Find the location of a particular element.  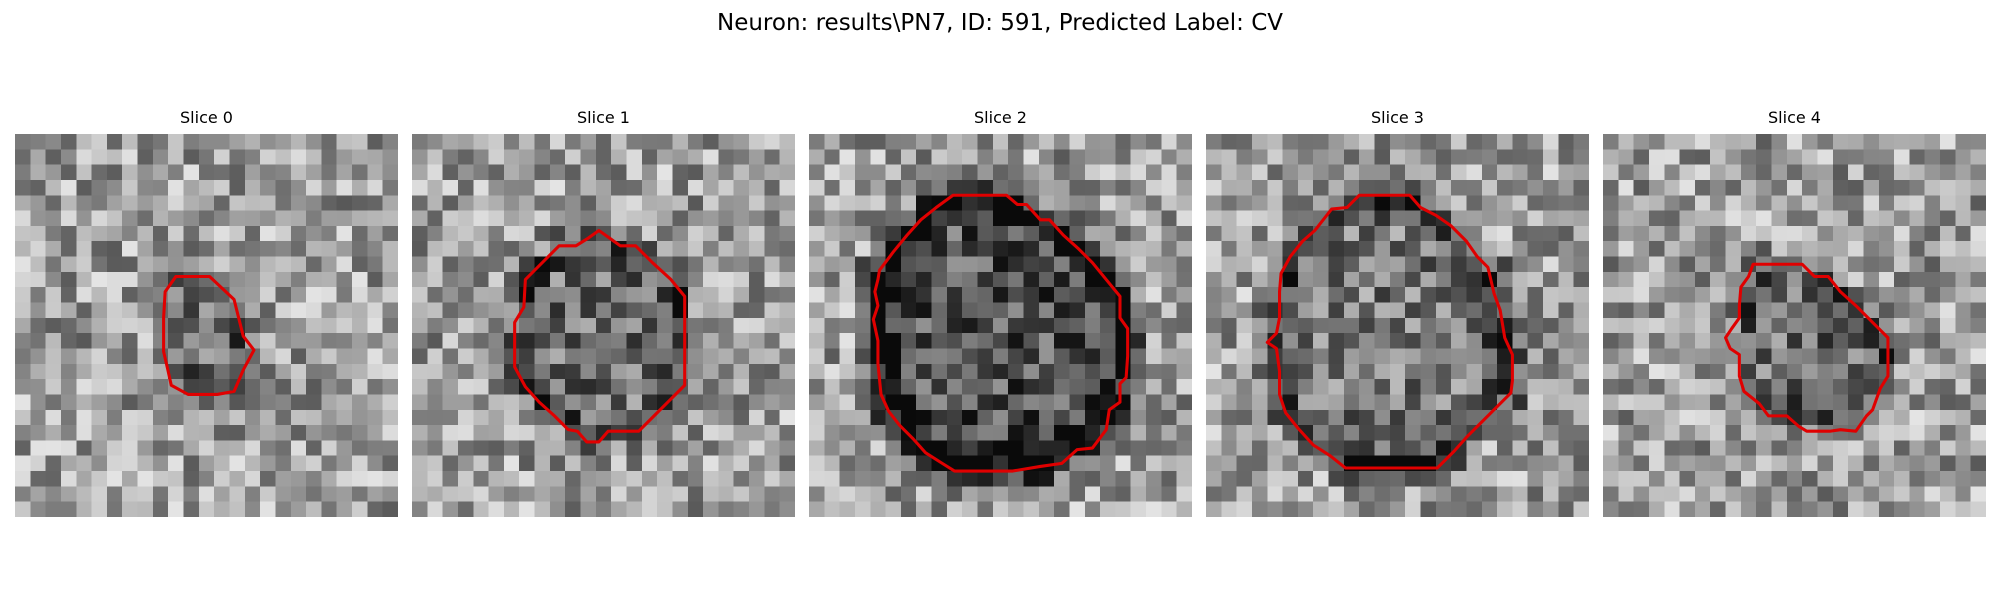

slice-4-pixels is located at coordinates (1794, 325).